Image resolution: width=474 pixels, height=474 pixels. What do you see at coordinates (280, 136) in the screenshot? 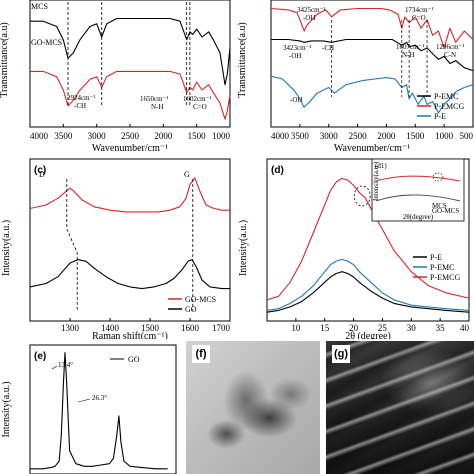
I see `x-tick-label-b: 4000` at bounding box center [280, 136].